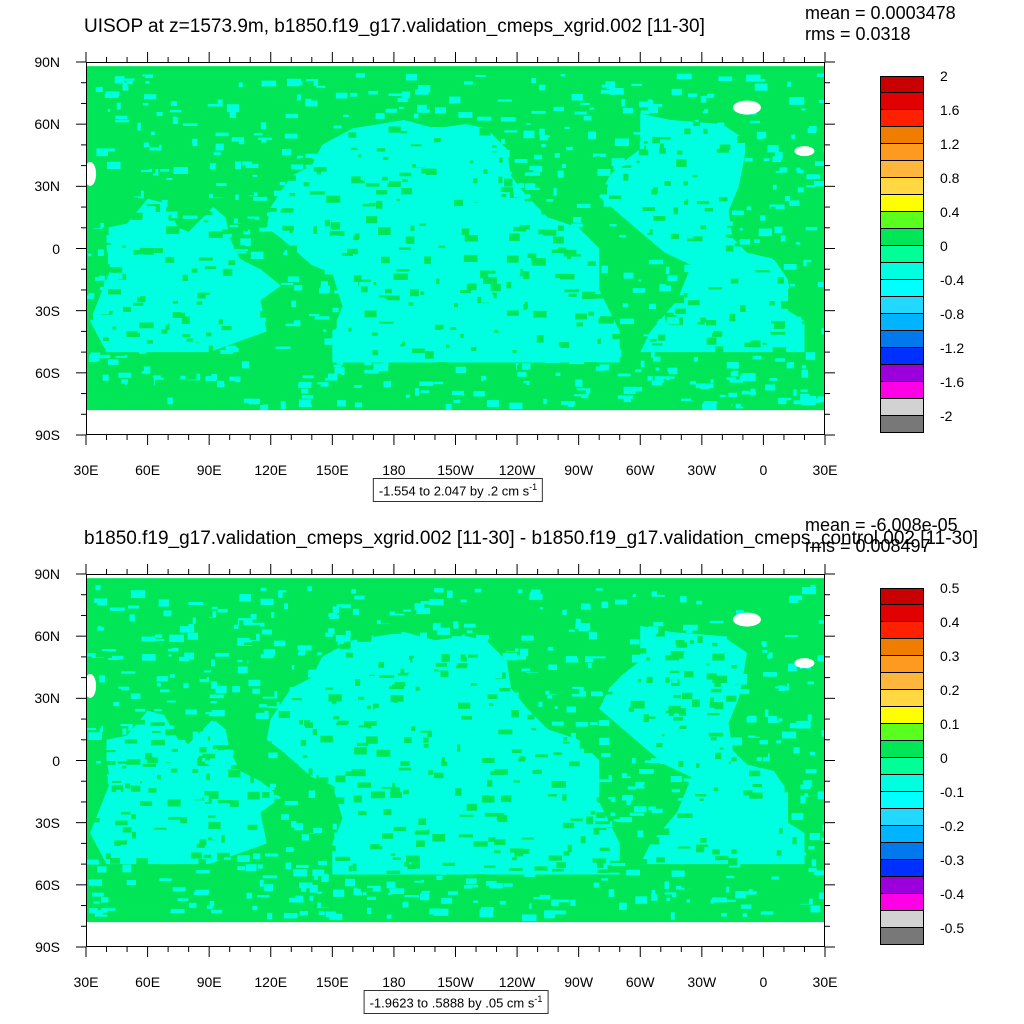  I want to click on colorbar-label: -0.1, so click(952, 792).